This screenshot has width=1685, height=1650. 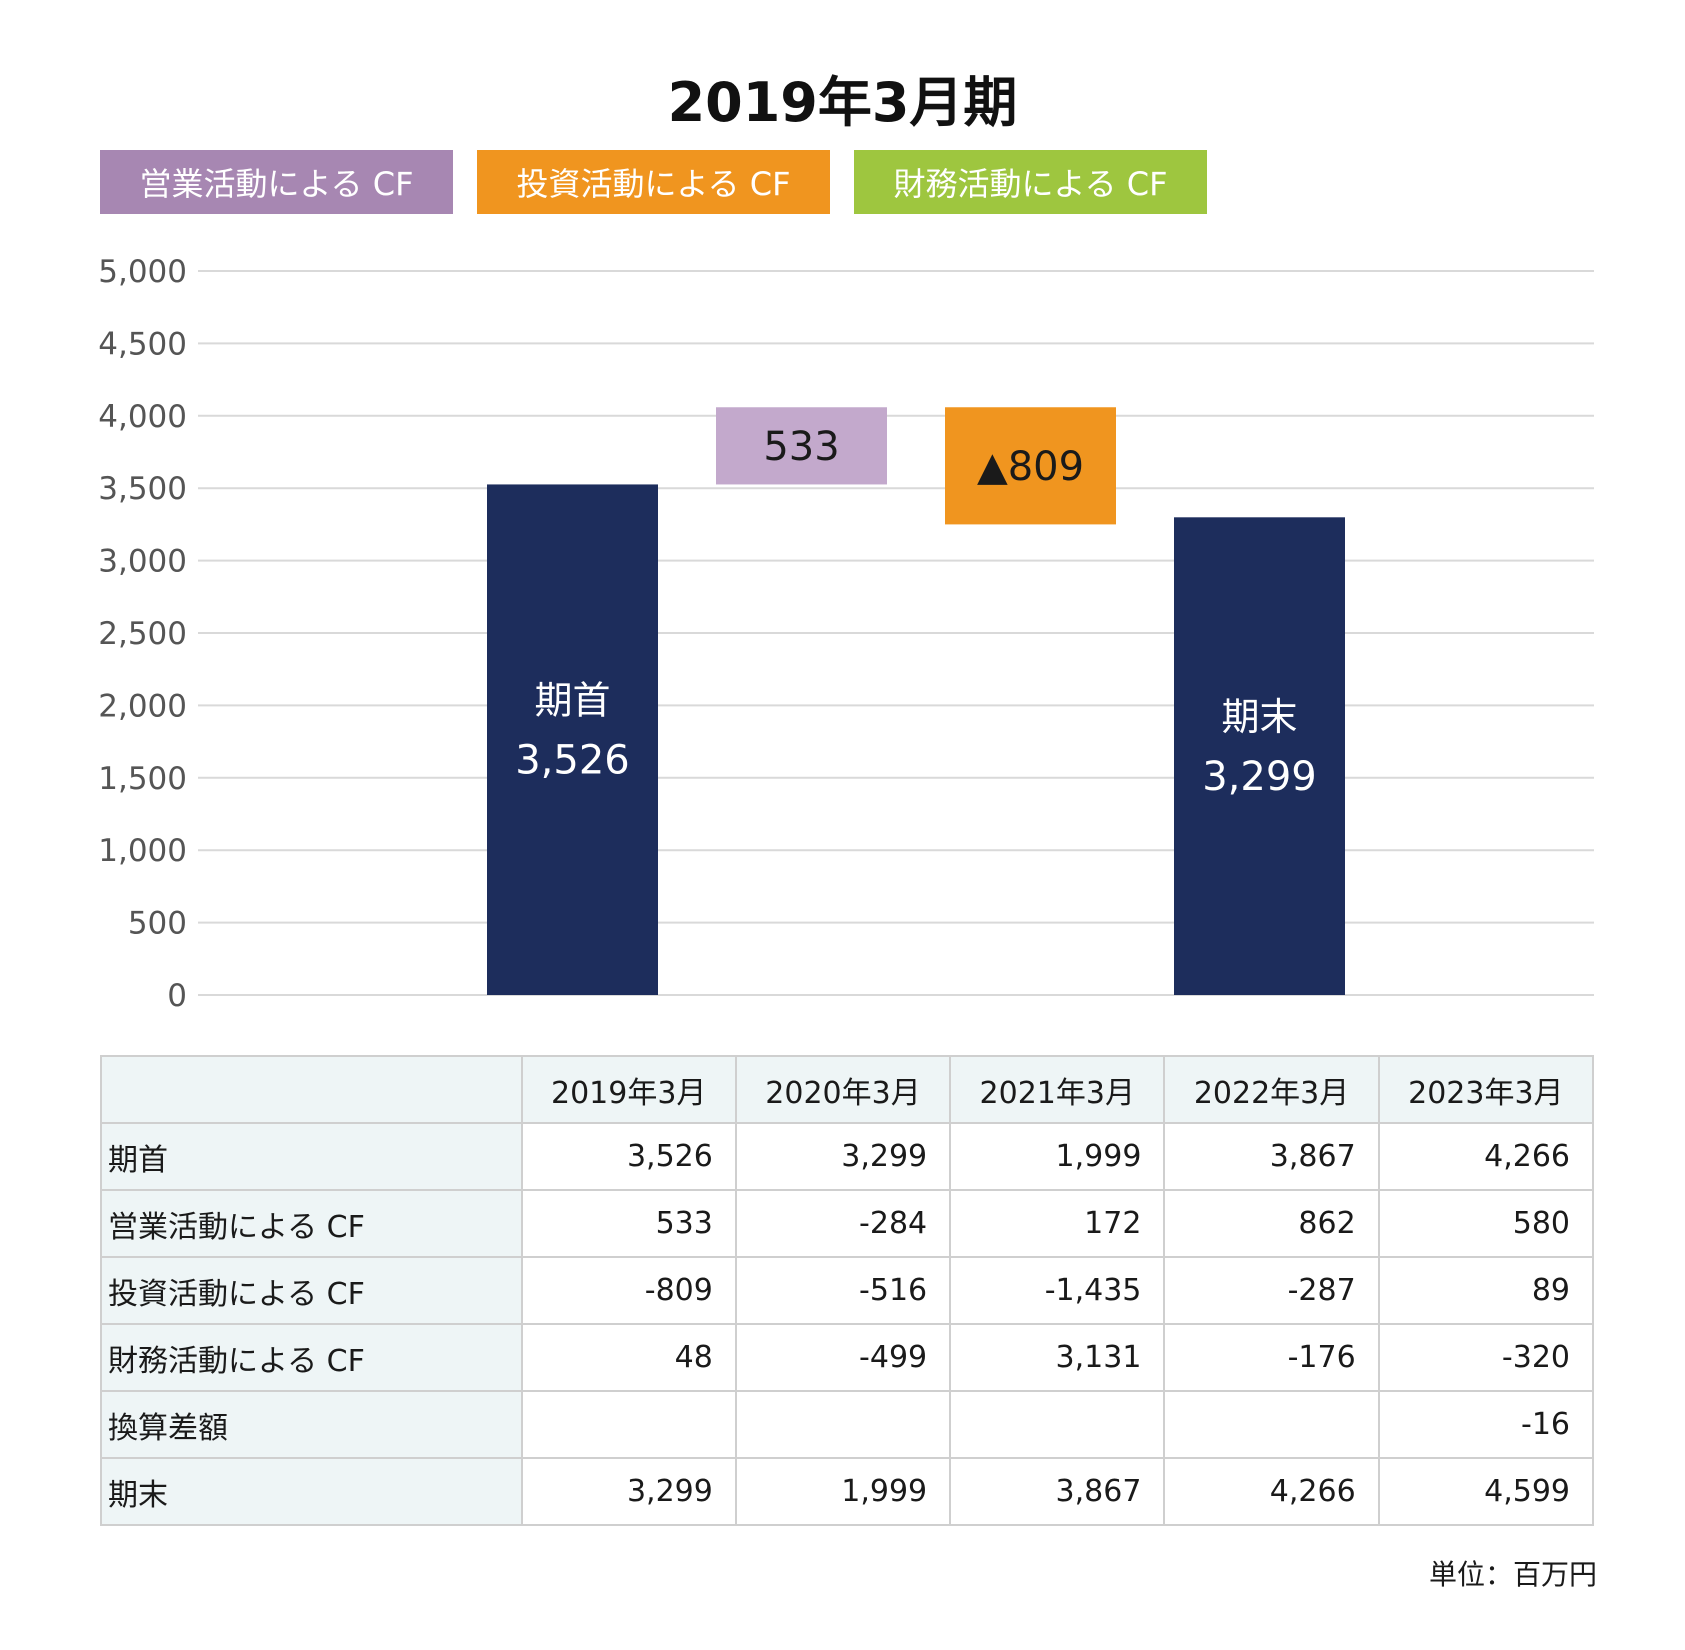 I want to click on table-cell: -284, so click(x=843, y=1223).